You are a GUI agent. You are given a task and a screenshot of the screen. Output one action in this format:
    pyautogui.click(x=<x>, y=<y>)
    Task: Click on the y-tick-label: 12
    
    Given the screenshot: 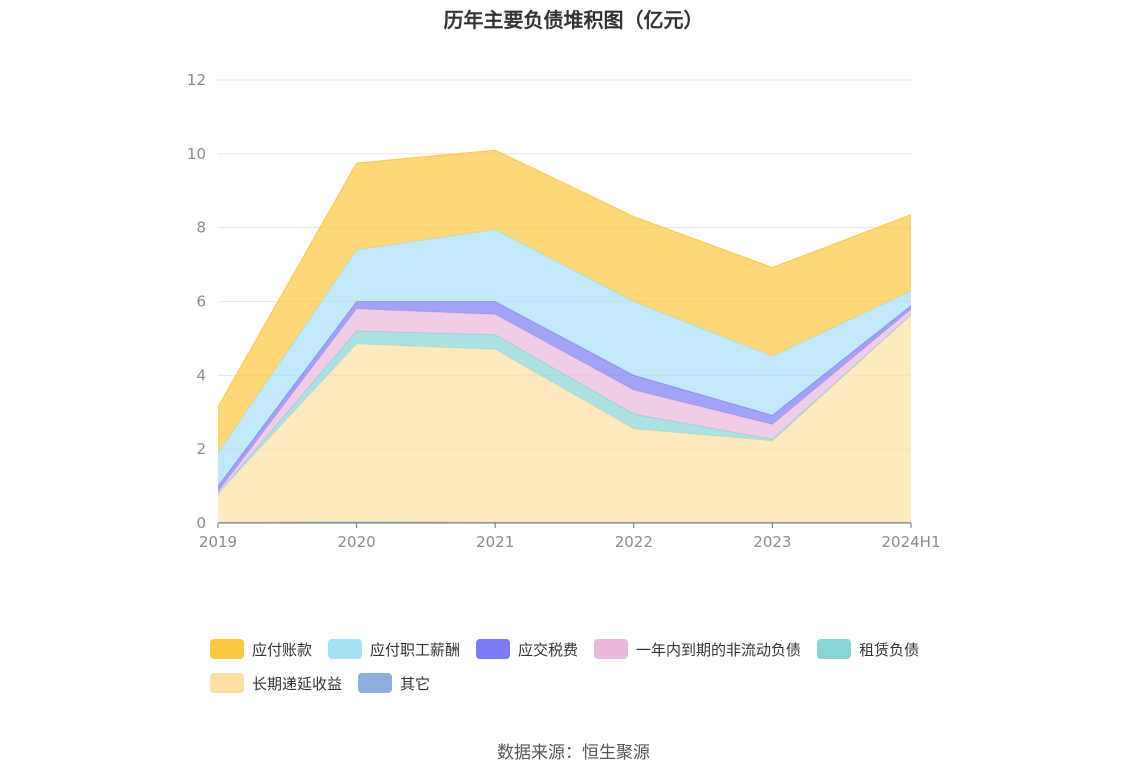 What is the action you would take?
    pyautogui.click(x=196, y=80)
    